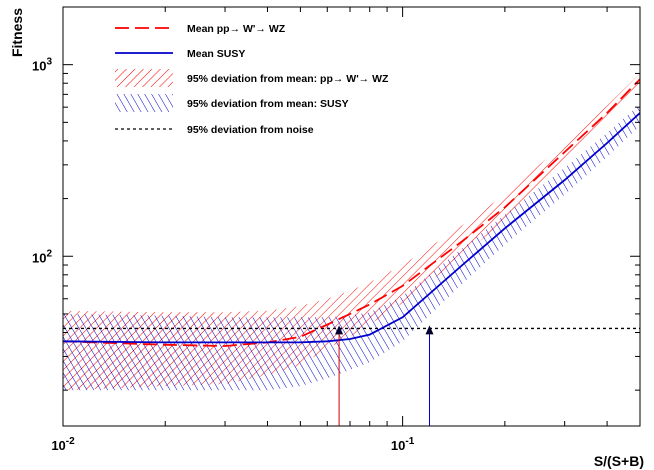  Describe the element at coordinates (250, 130) in the screenshot. I see `legend-label-4: 95% deviation from noise` at that location.